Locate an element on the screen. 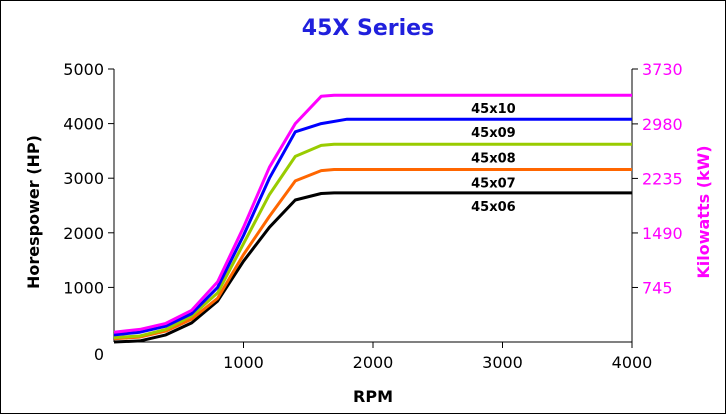 This screenshot has width=726, height=414. x-axis-label: RPM is located at coordinates (373, 396).